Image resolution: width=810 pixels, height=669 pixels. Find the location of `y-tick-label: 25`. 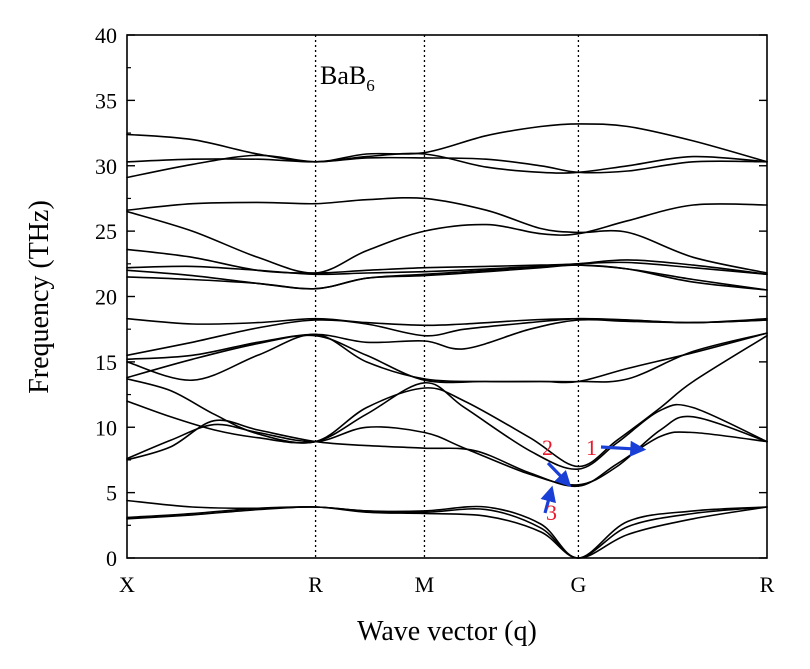

y-tick-label: 25 is located at coordinates (106, 231).